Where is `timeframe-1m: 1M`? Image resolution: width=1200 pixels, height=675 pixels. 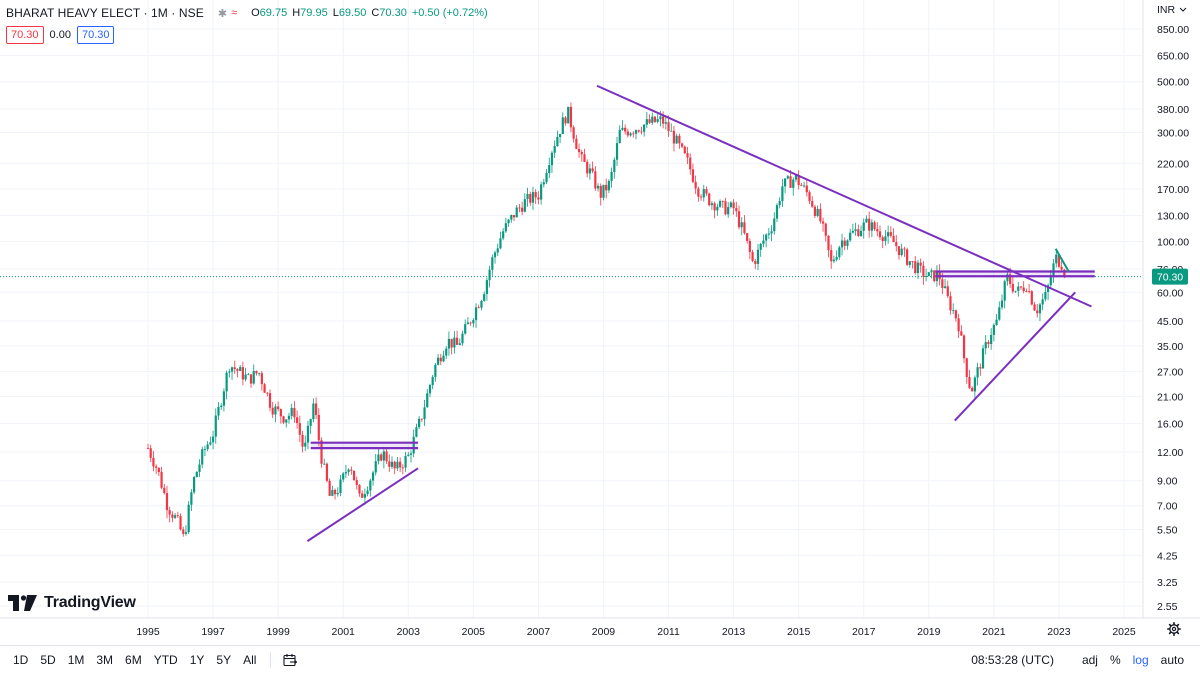 timeframe-1m: 1M is located at coordinates (76, 660).